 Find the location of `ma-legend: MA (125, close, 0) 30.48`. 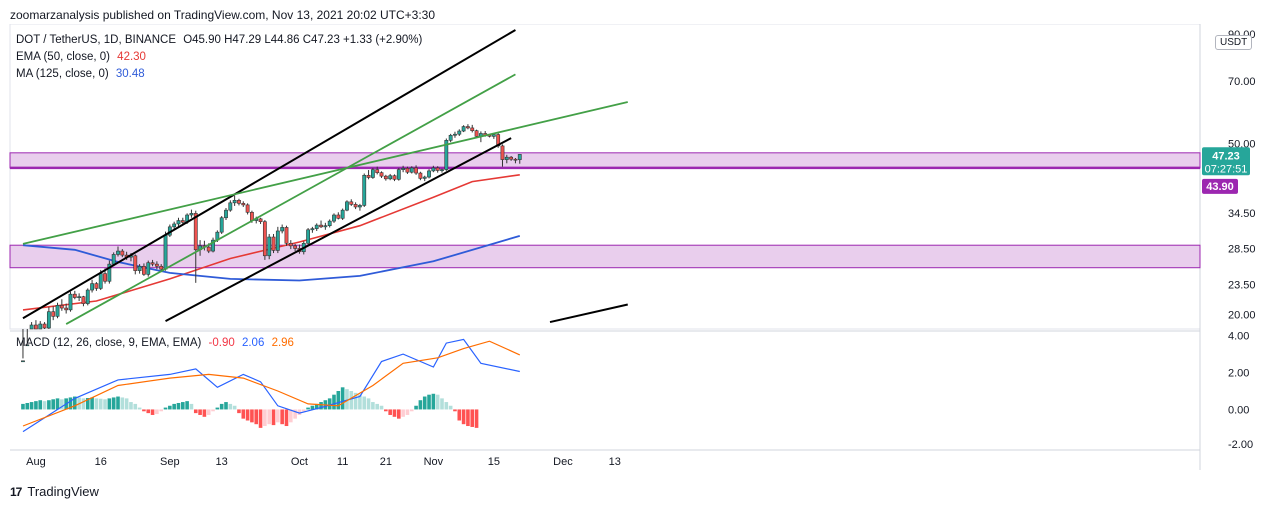

ma-legend: MA (125, close, 0) 30.48 is located at coordinates (82, 74).